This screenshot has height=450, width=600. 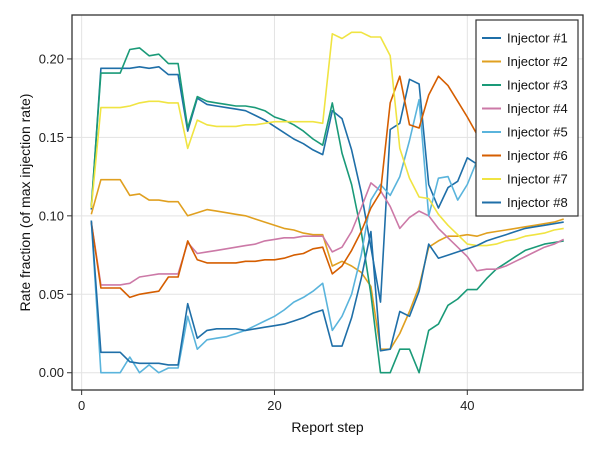 I want to click on x-axis-ticks: 0 20 40, so click(x=276, y=401).